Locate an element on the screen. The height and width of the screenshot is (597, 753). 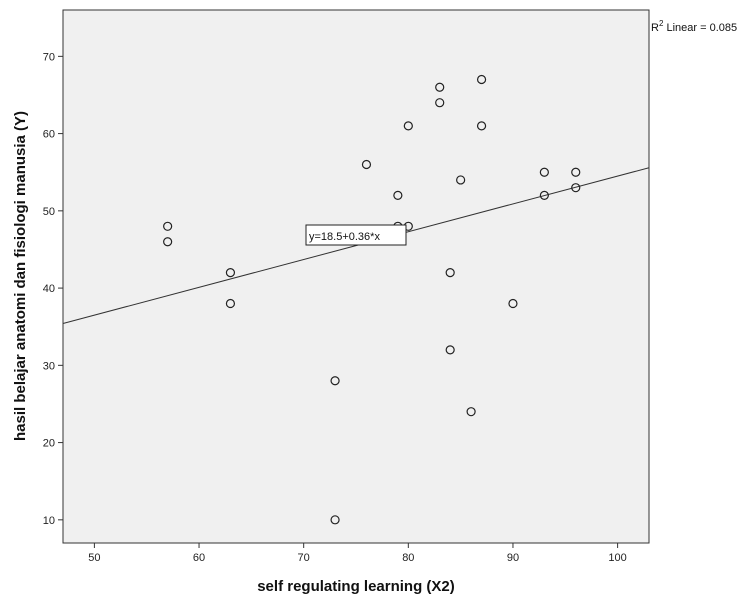
y-tick-label: 20 is located at coordinates (49, 444).